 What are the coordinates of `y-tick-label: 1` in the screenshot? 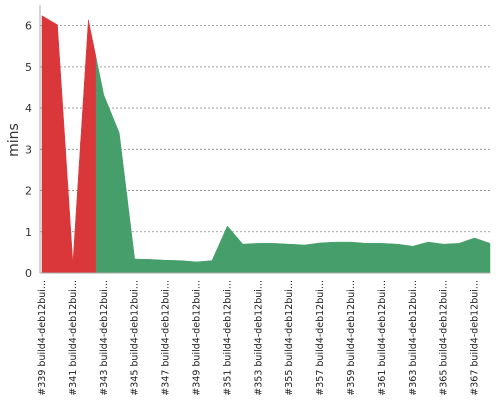 It's located at (28, 232).